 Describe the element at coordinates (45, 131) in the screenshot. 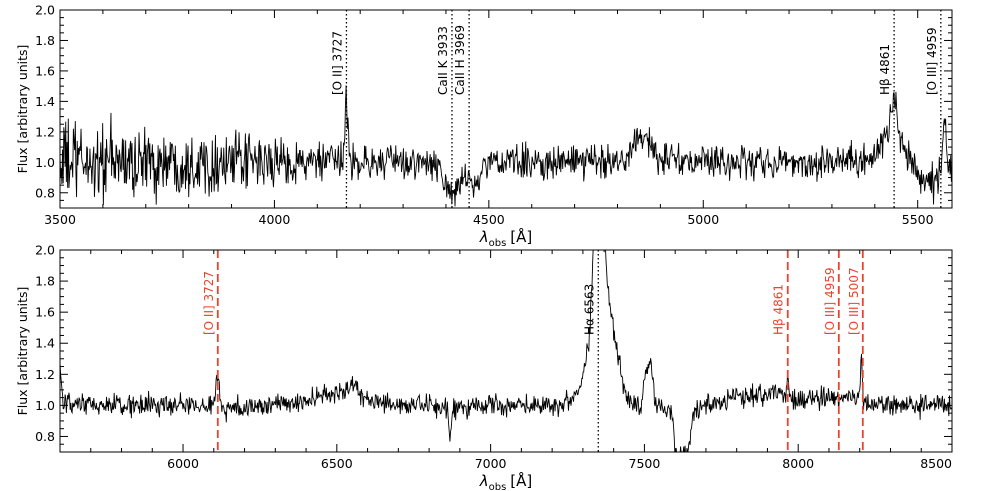

I see `top-y-tick-label-2: 1.2` at that location.